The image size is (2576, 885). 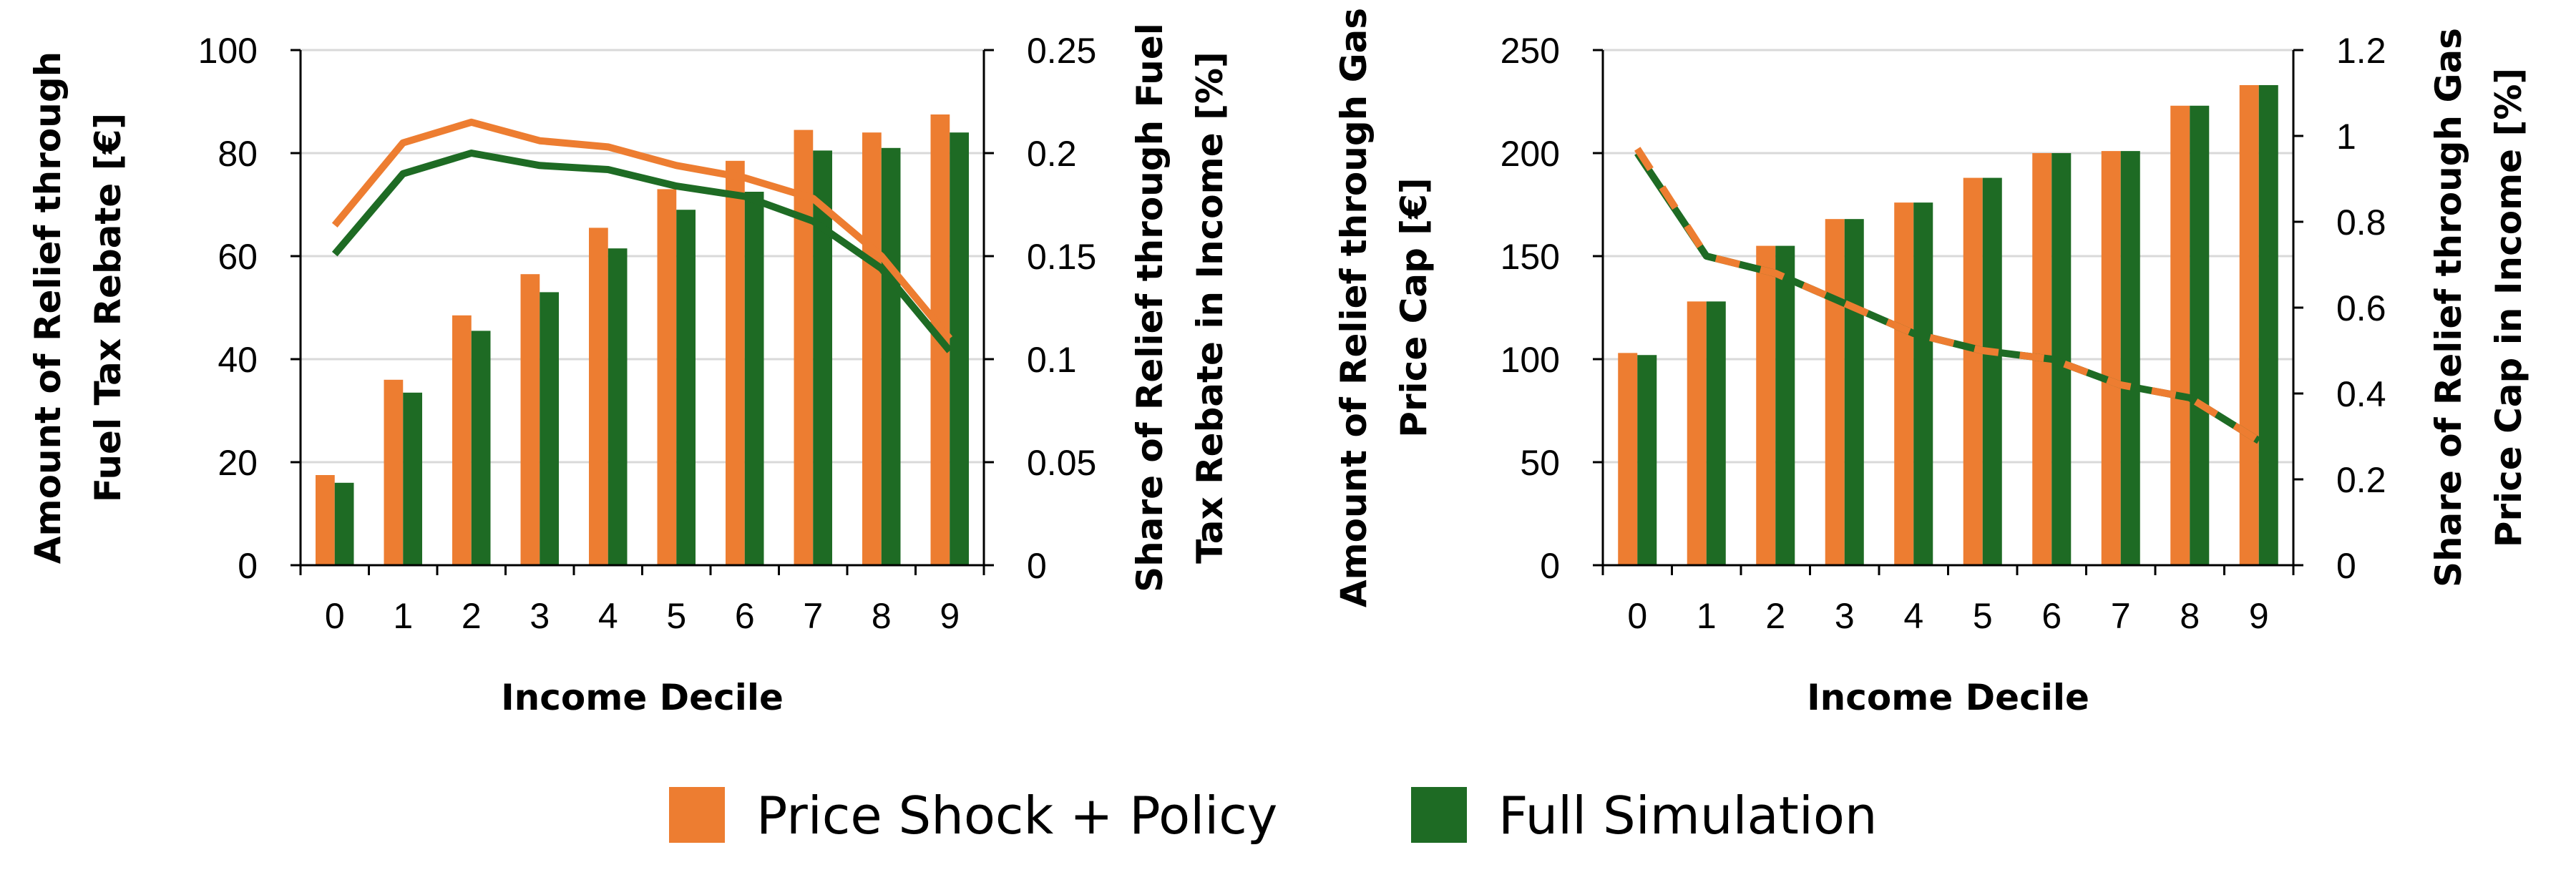 I want to click on y2-tick-label: 0.4, so click(x=2361, y=394).